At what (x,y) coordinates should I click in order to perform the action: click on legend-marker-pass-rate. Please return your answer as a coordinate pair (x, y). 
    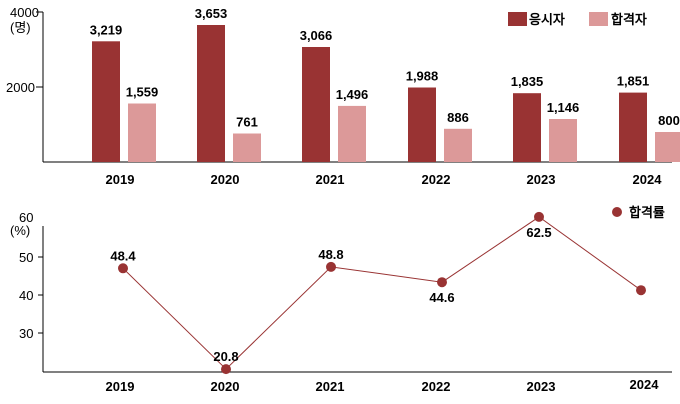
    Looking at the image, I should click on (617, 212).